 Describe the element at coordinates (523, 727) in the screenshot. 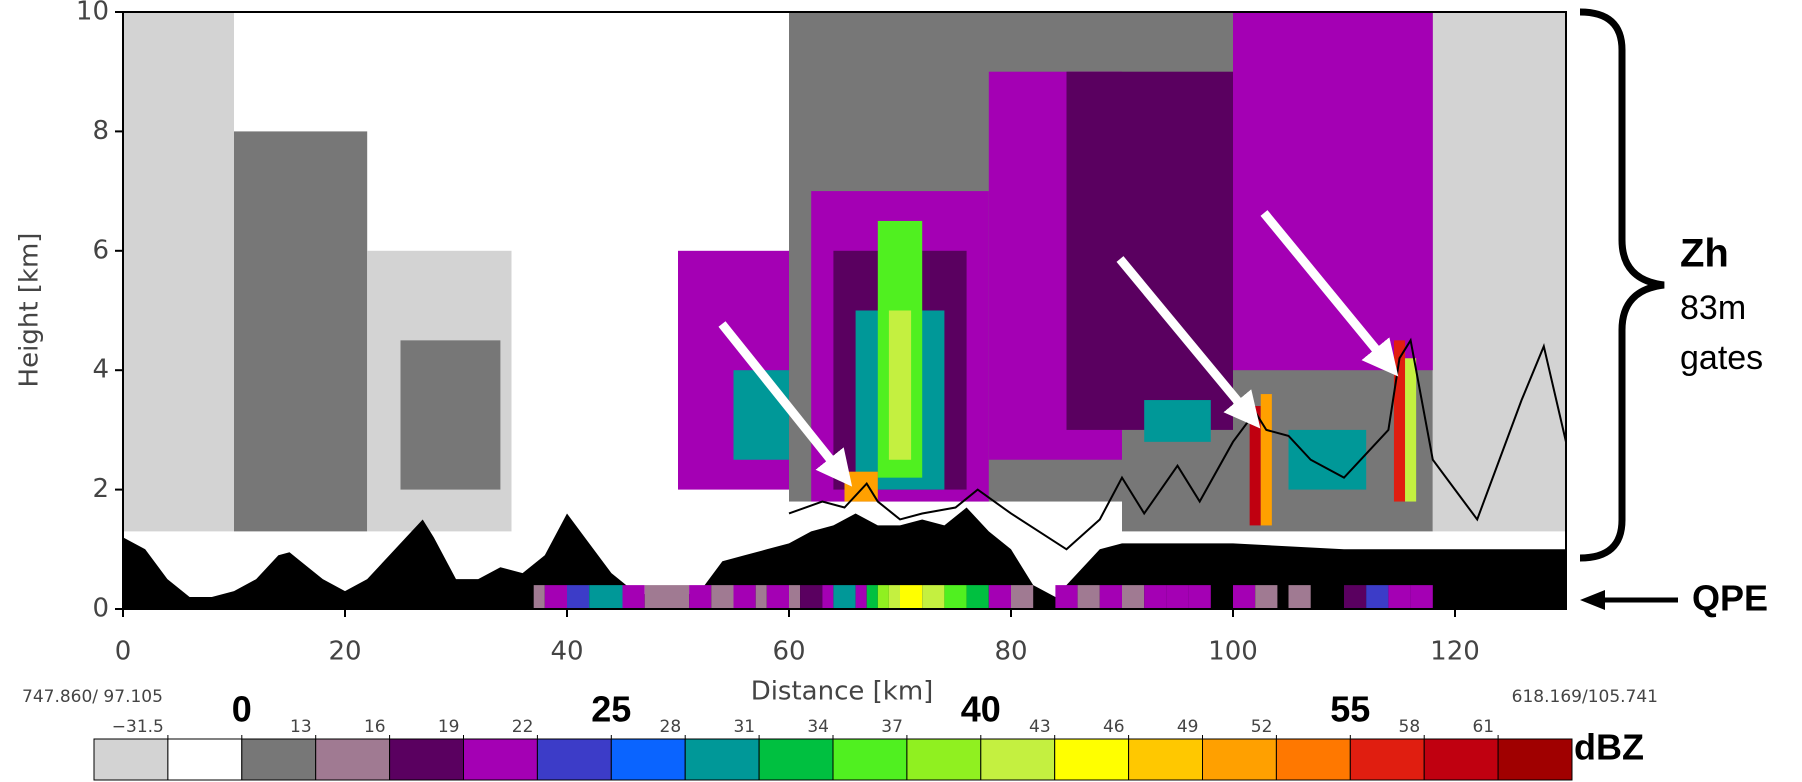

I see `colorbar-label: 22` at that location.